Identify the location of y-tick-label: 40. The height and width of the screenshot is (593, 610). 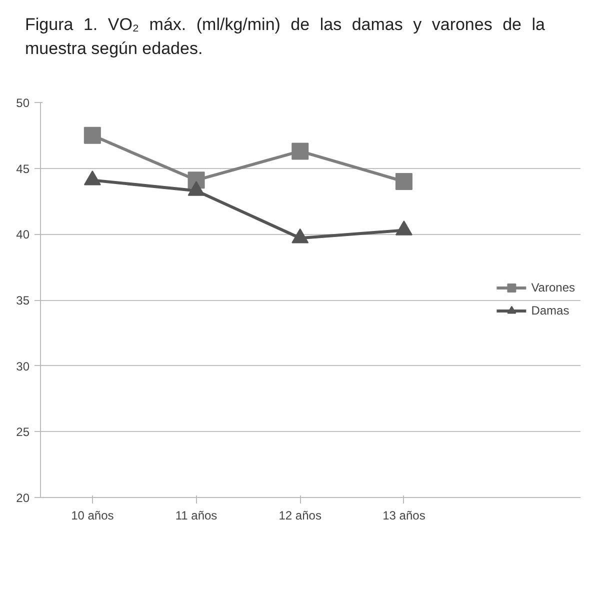
(23, 234).